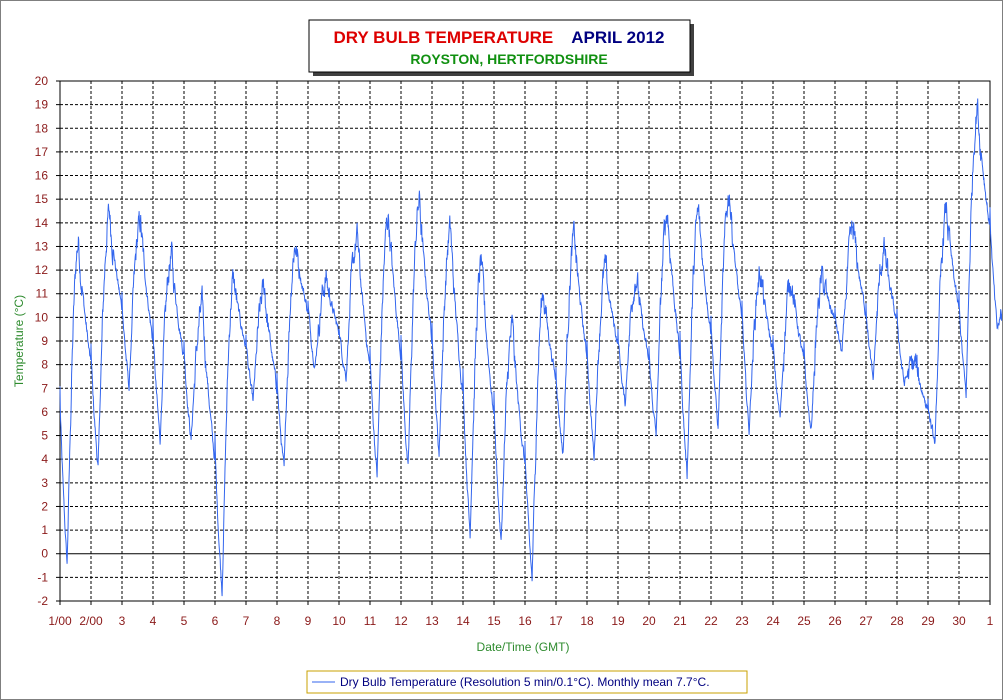 The width and height of the screenshot is (1003, 700). What do you see at coordinates (444, 37) in the screenshot?
I see `chart-title-parameter: DRY BULB TEMPERATURE` at bounding box center [444, 37].